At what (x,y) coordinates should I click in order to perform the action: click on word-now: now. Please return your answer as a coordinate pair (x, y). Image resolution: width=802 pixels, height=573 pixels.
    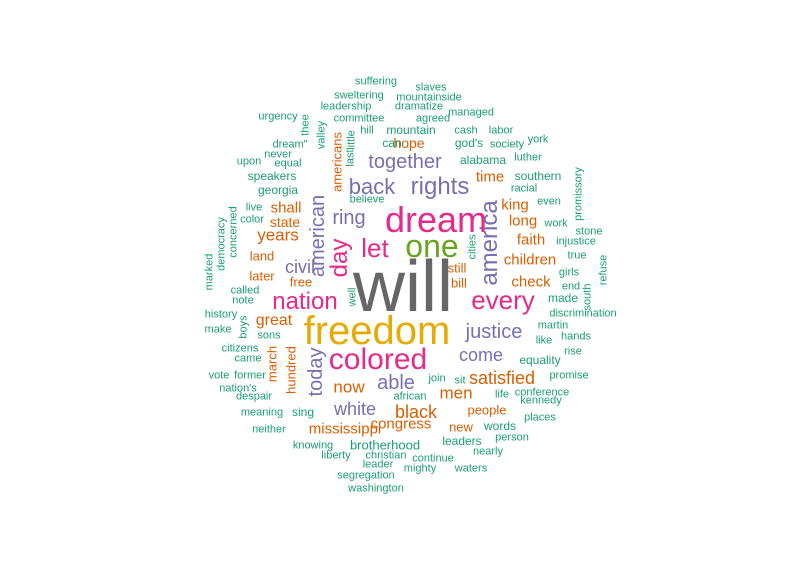
    Looking at the image, I should click on (349, 387).